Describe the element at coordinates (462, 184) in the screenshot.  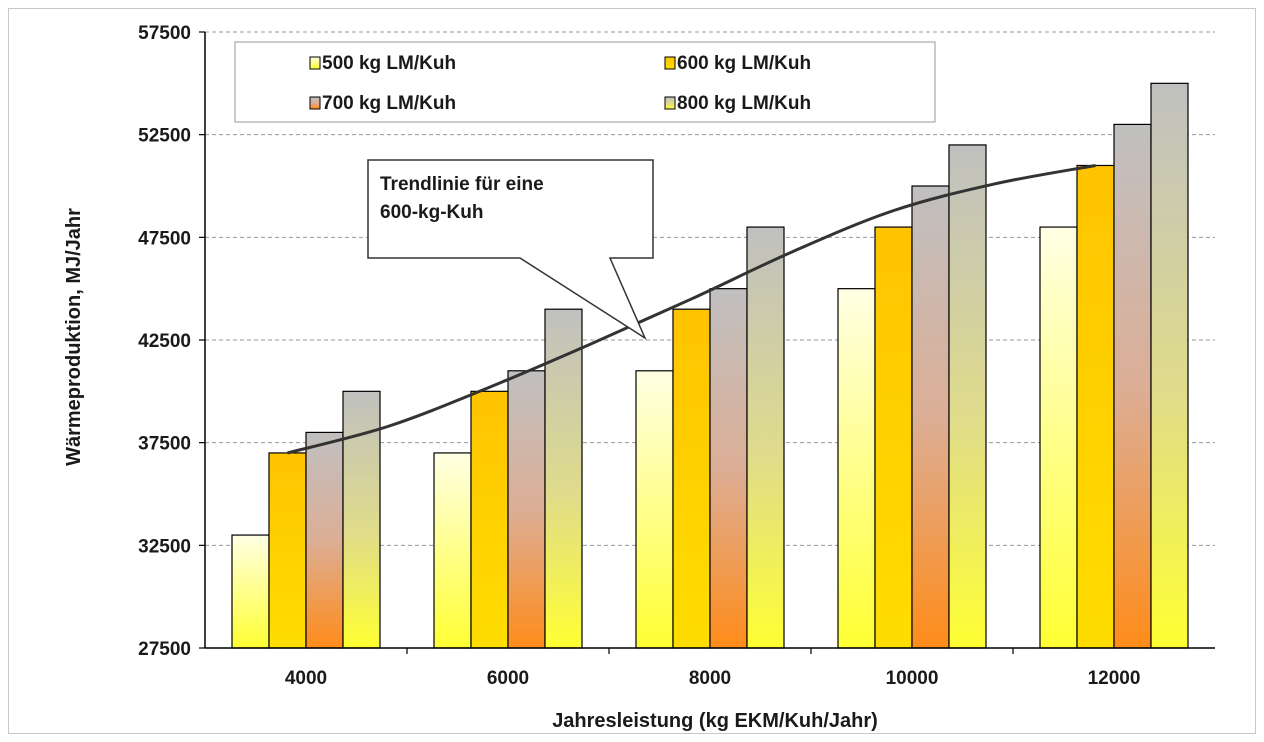
I see `callout-text: Trendlinie für eine` at that location.